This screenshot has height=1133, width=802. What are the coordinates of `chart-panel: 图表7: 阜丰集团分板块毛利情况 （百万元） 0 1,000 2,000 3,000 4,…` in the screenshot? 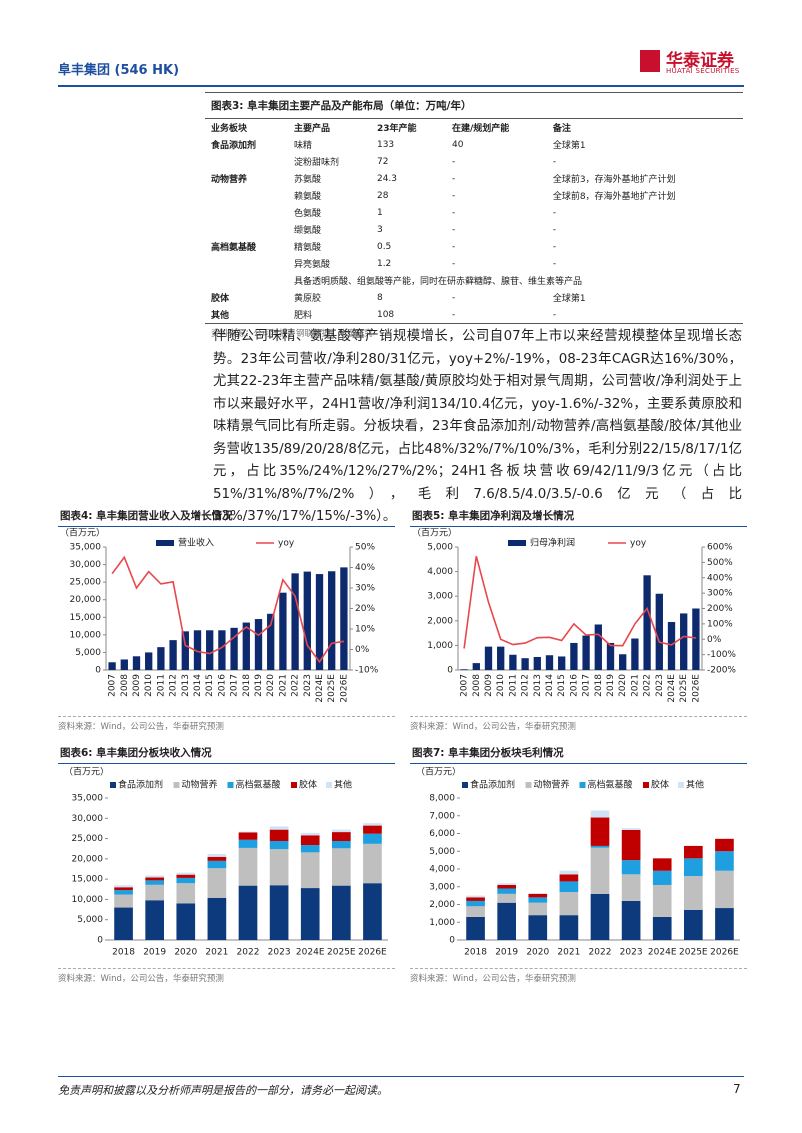 It's located at (578, 864).